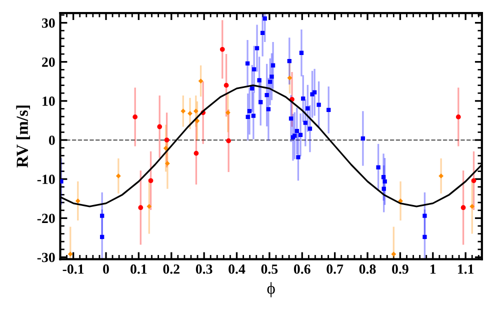  Describe the element at coordinates (48, 101) in the screenshot. I see `y-tick-label: 10` at that location.